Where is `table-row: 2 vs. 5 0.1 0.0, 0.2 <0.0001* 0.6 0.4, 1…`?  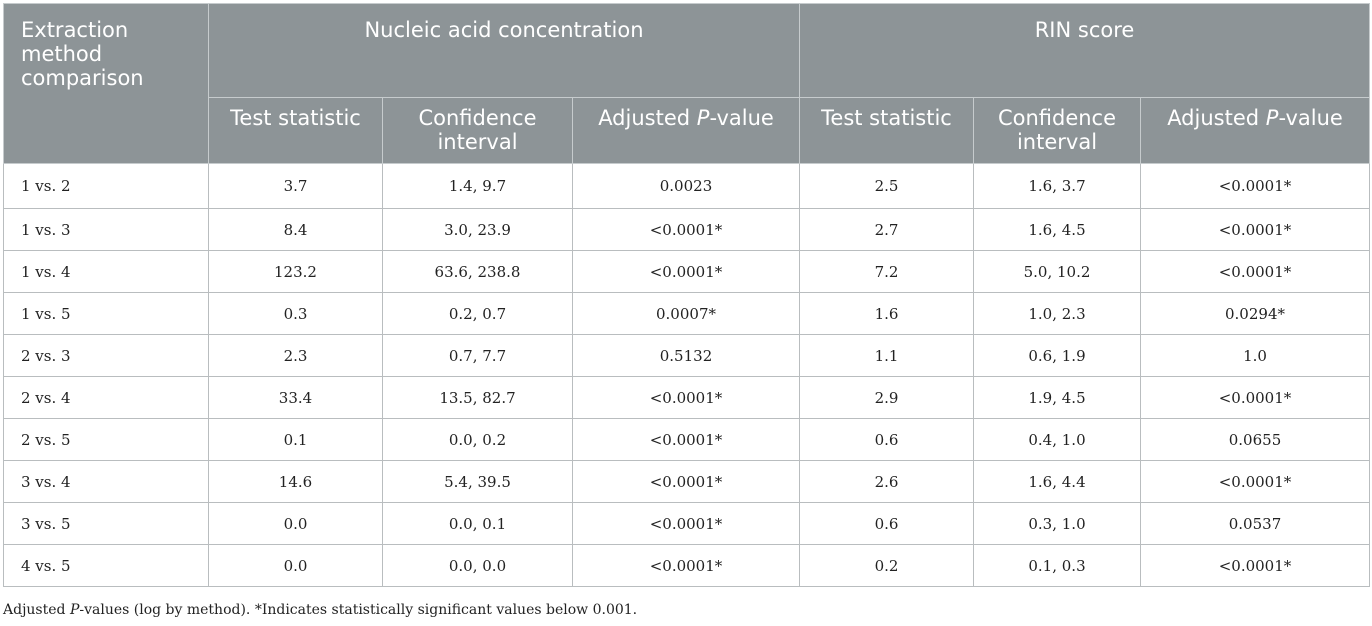
table-row: 2 vs. 5 0.1 0.0, 0.2 <0.0001* 0.6 0.4, 1… is located at coordinates (687, 439).